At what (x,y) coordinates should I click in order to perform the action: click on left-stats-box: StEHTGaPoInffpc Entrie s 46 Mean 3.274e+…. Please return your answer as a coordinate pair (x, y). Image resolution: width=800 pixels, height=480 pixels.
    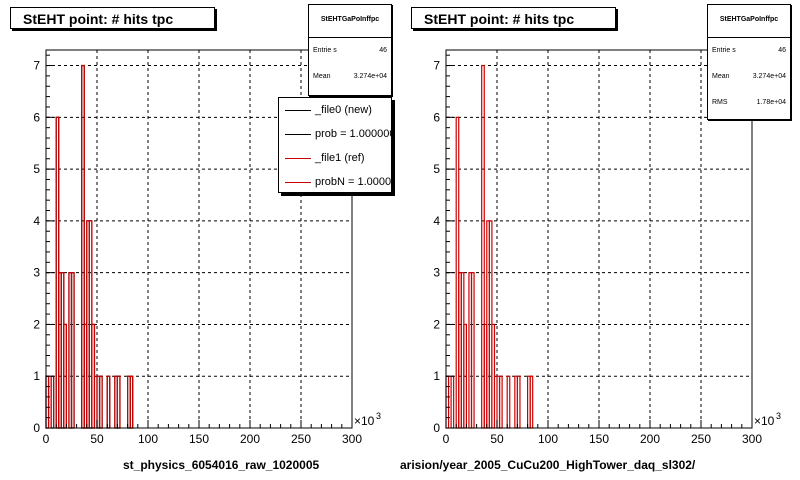
    Looking at the image, I should click on (350, 50).